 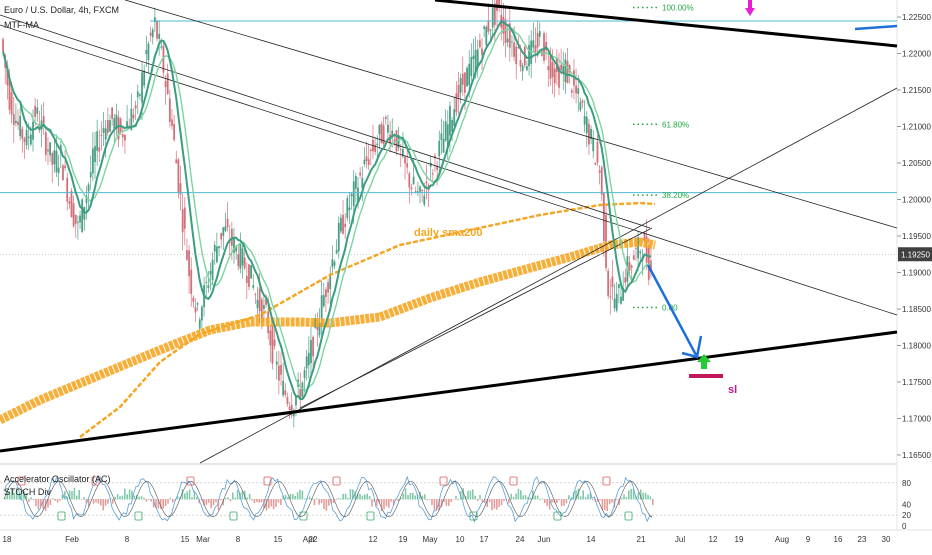 I want to click on oscillator-label: Accelerator Oscillator (AC), so click(x=57, y=479).